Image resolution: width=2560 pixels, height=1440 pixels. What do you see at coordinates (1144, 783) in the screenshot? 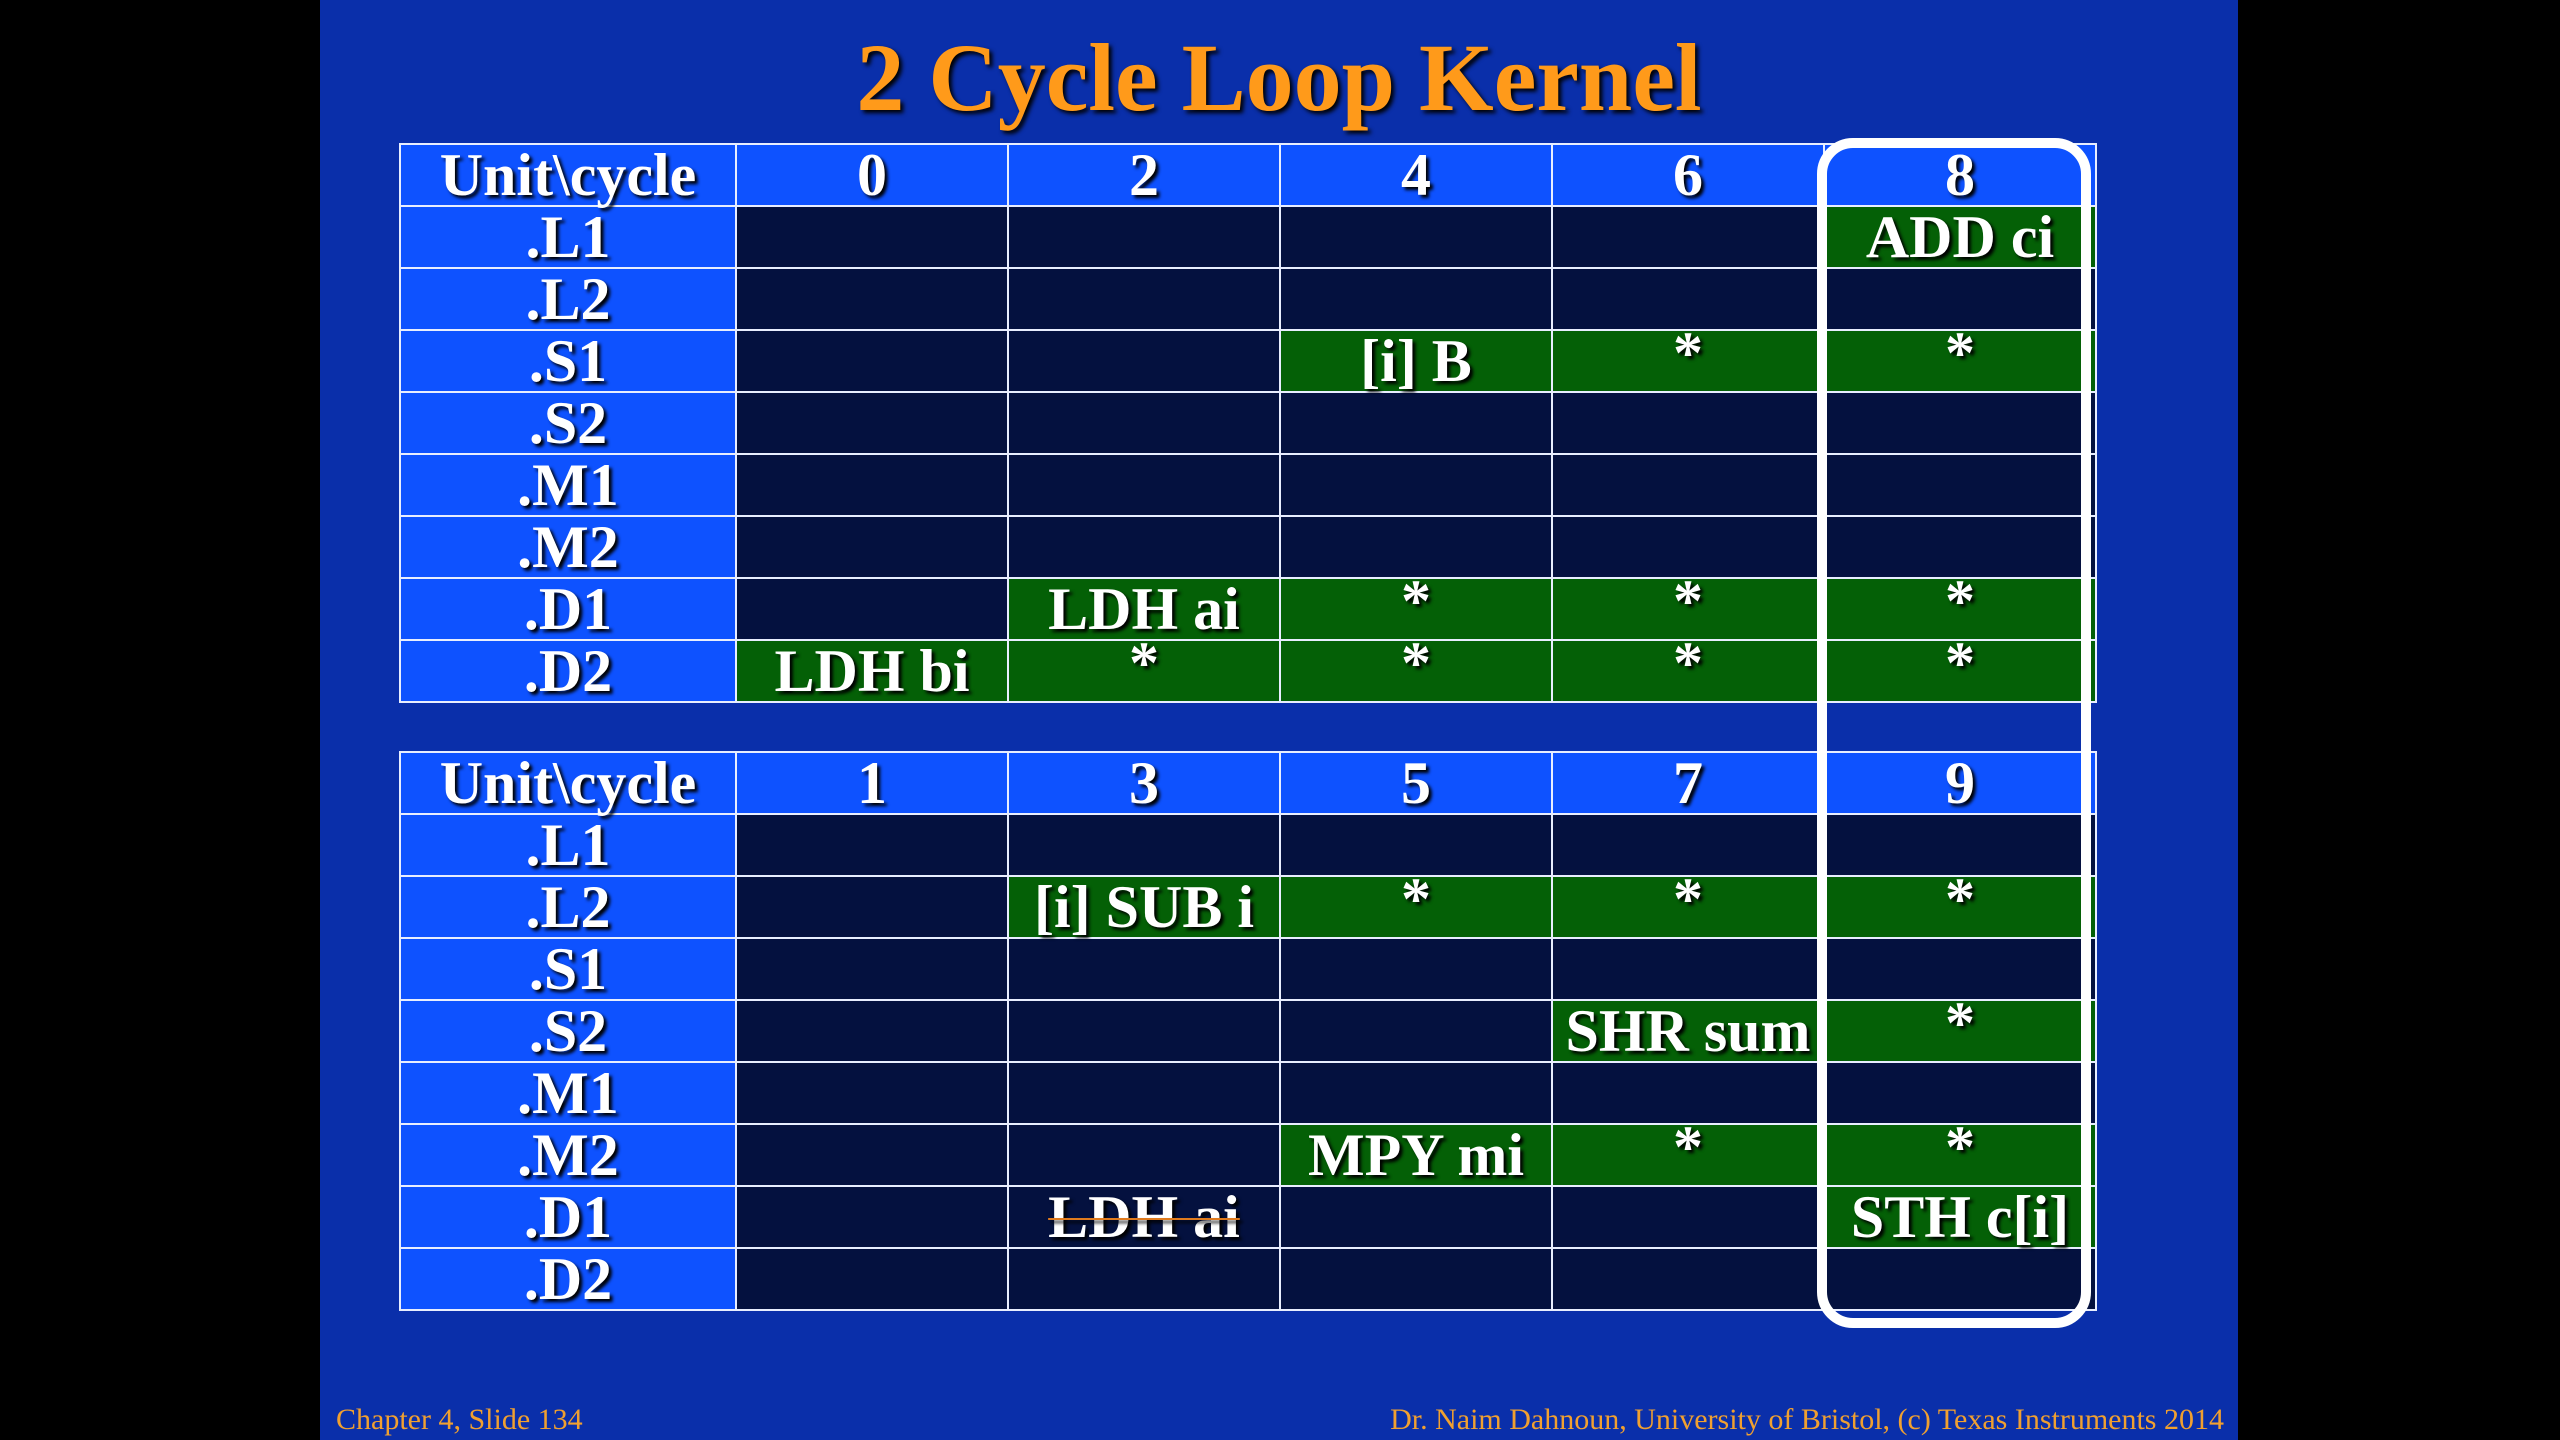
I see `header-cell: 3` at bounding box center [1144, 783].